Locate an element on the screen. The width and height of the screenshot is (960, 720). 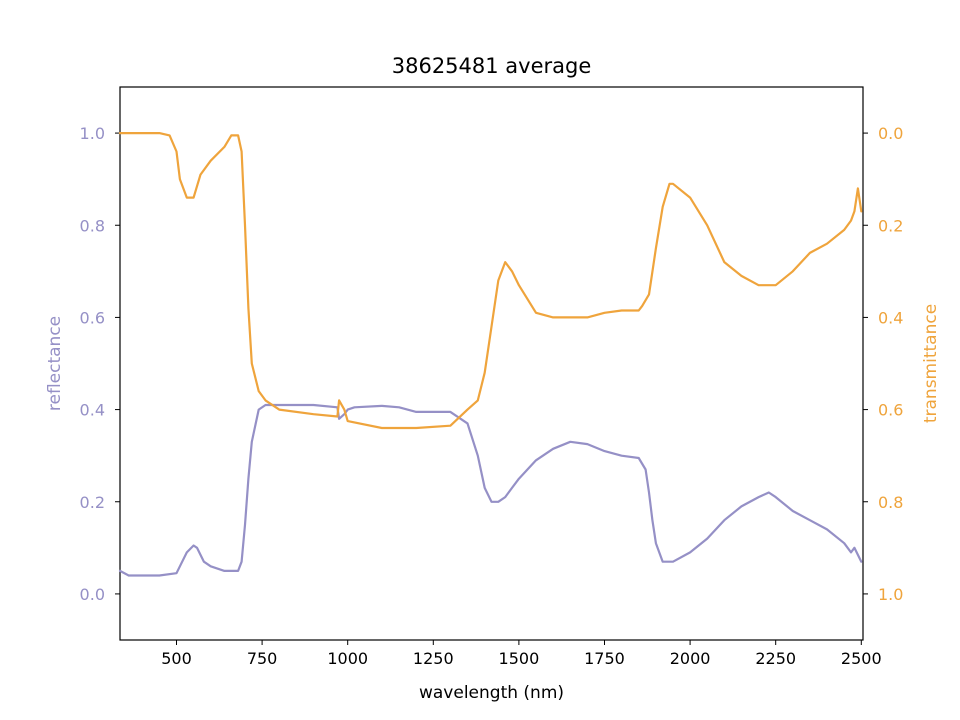
right-tick-label: 0.0 is located at coordinates (890, 133).